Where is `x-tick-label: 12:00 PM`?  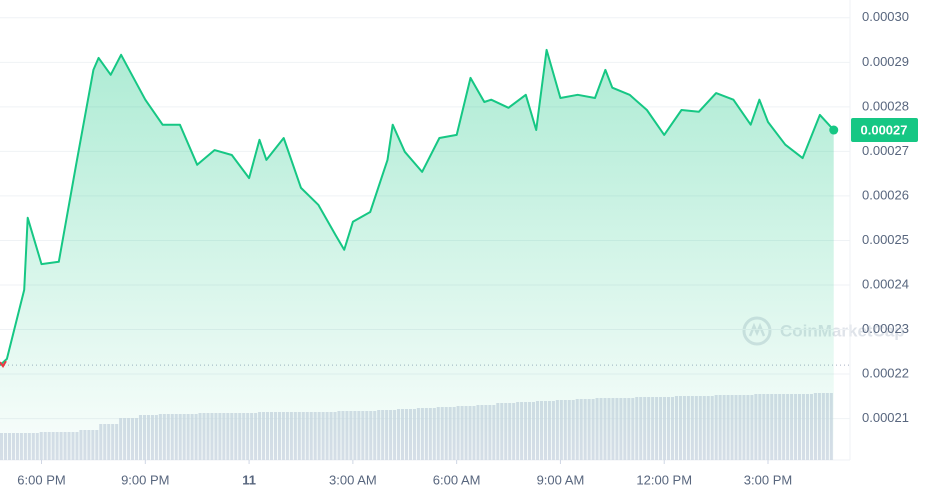 x-tick-label: 12:00 PM is located at coordinates (664, 479).